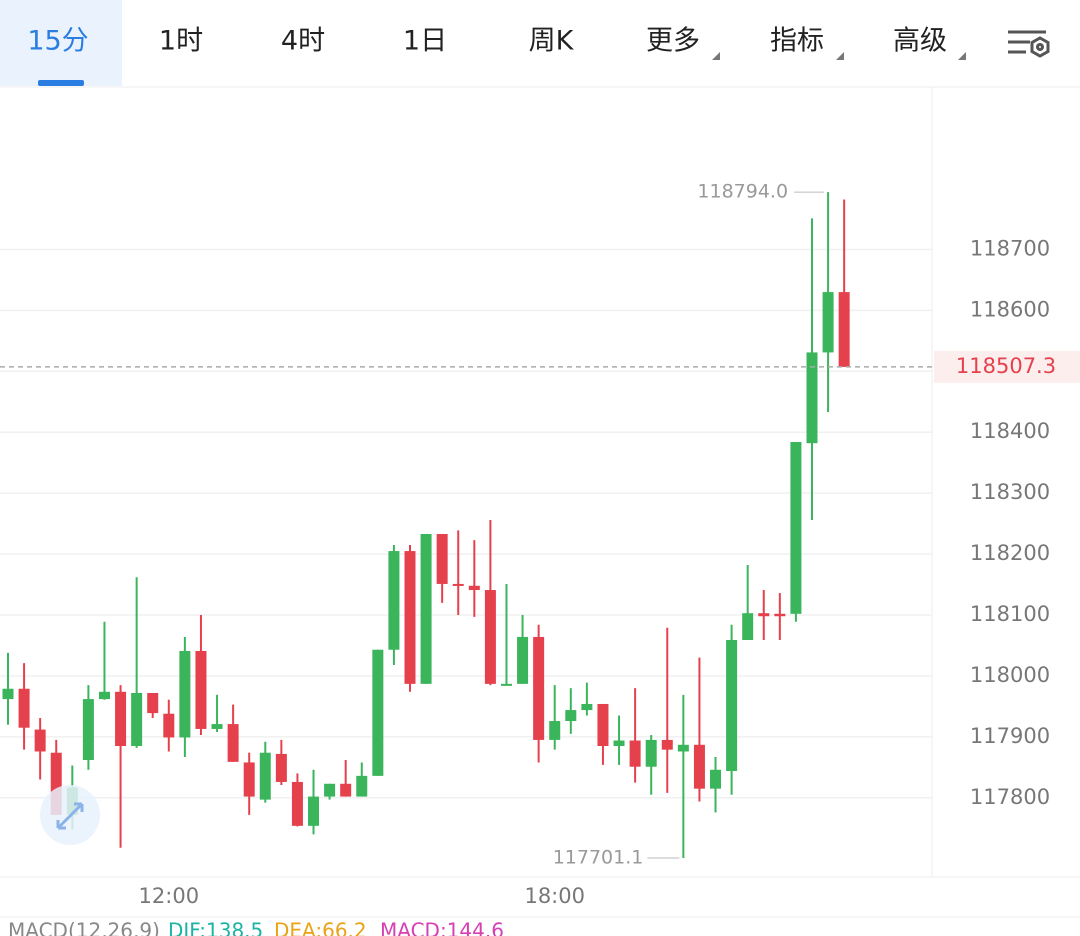  Describe the element at coordinates (1010, 797) in the screenshot. I see `y-tick-label: 117800` at that location.